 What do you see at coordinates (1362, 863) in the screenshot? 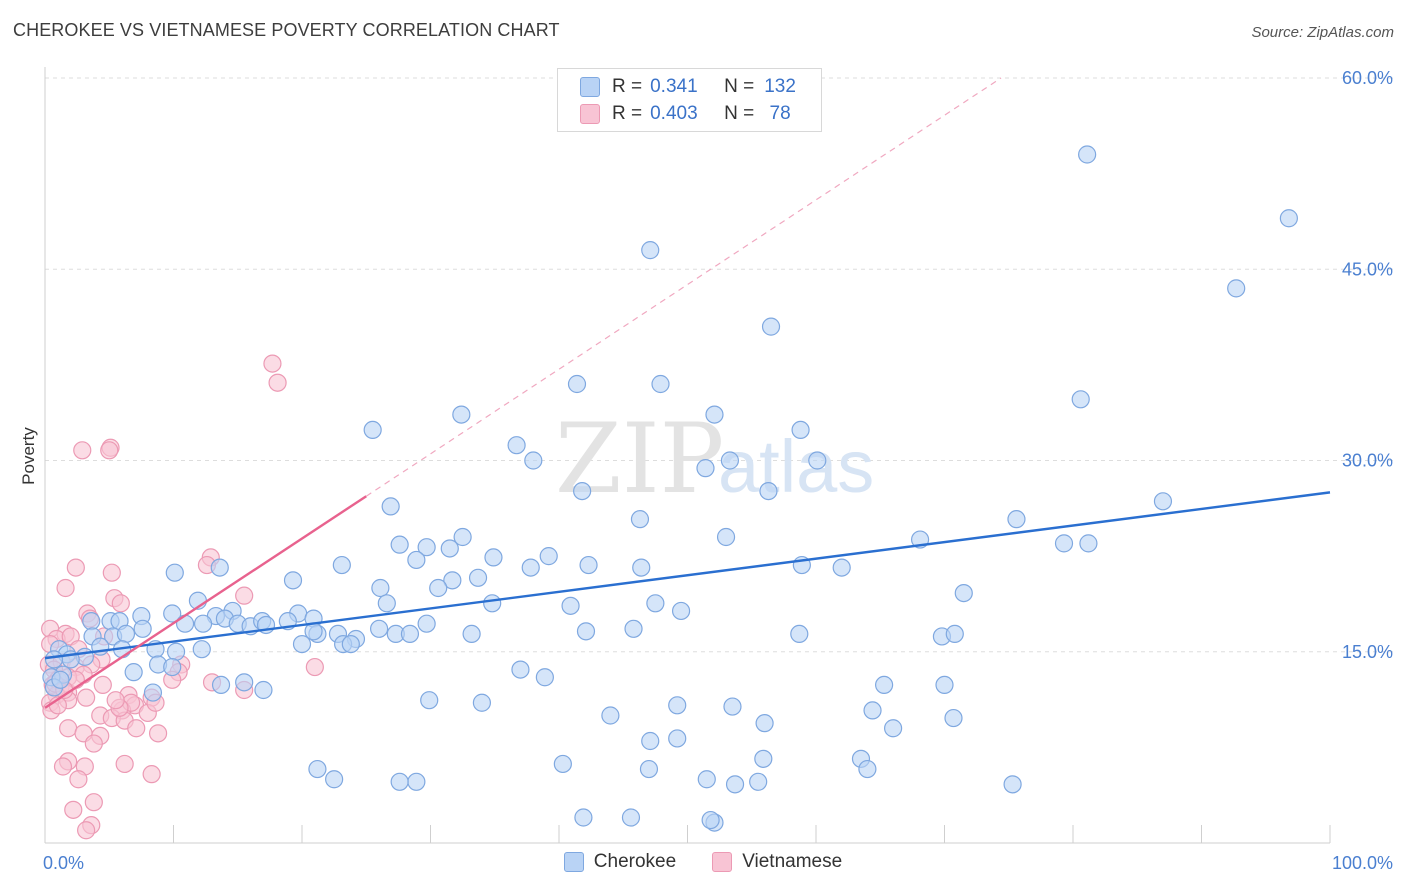
I see `x-tick-label: 100.0%` at bounding box center [1362, 863].